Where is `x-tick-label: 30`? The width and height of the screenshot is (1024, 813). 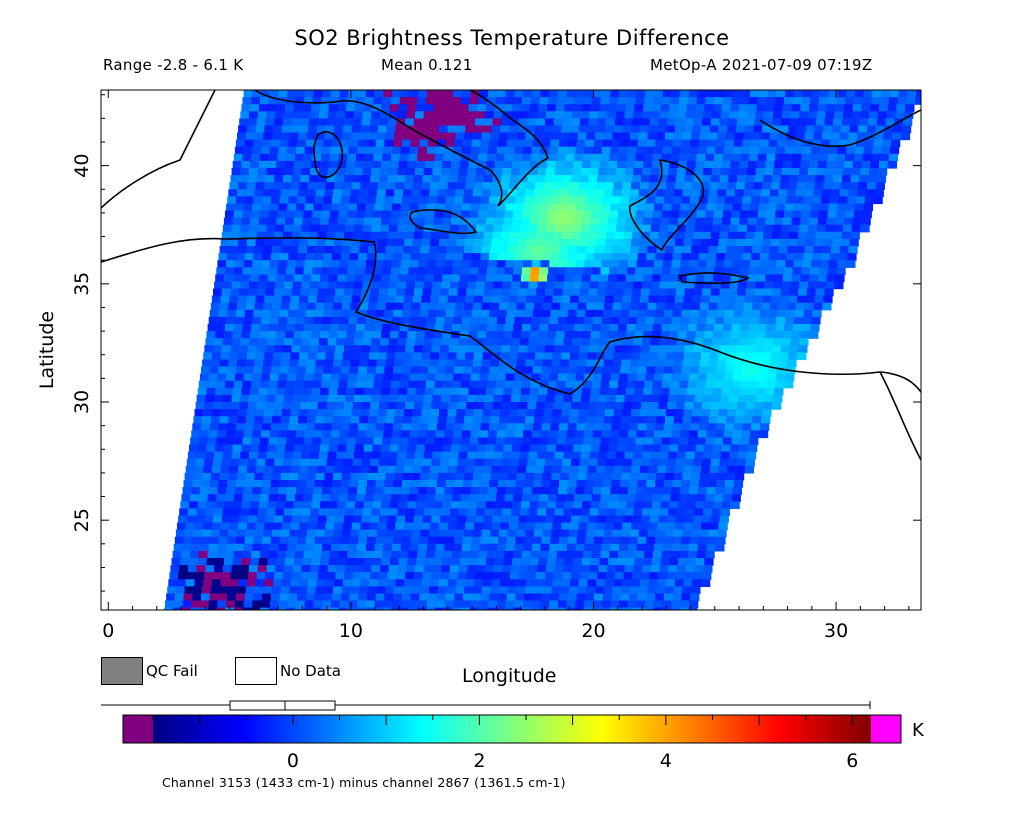 x-tick-label: 30 is located at coordinates (836, 631).